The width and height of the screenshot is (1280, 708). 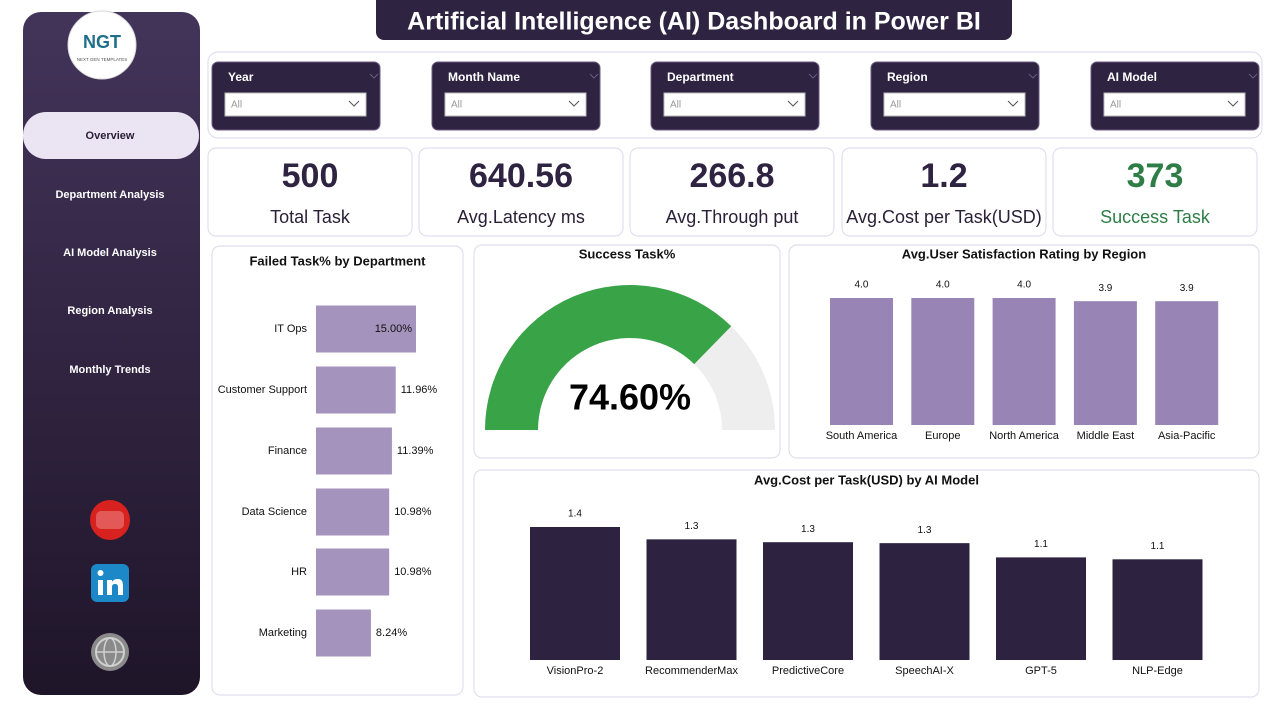 I want to click on category-label: PredictiveCore, so click(x=808, y=671).